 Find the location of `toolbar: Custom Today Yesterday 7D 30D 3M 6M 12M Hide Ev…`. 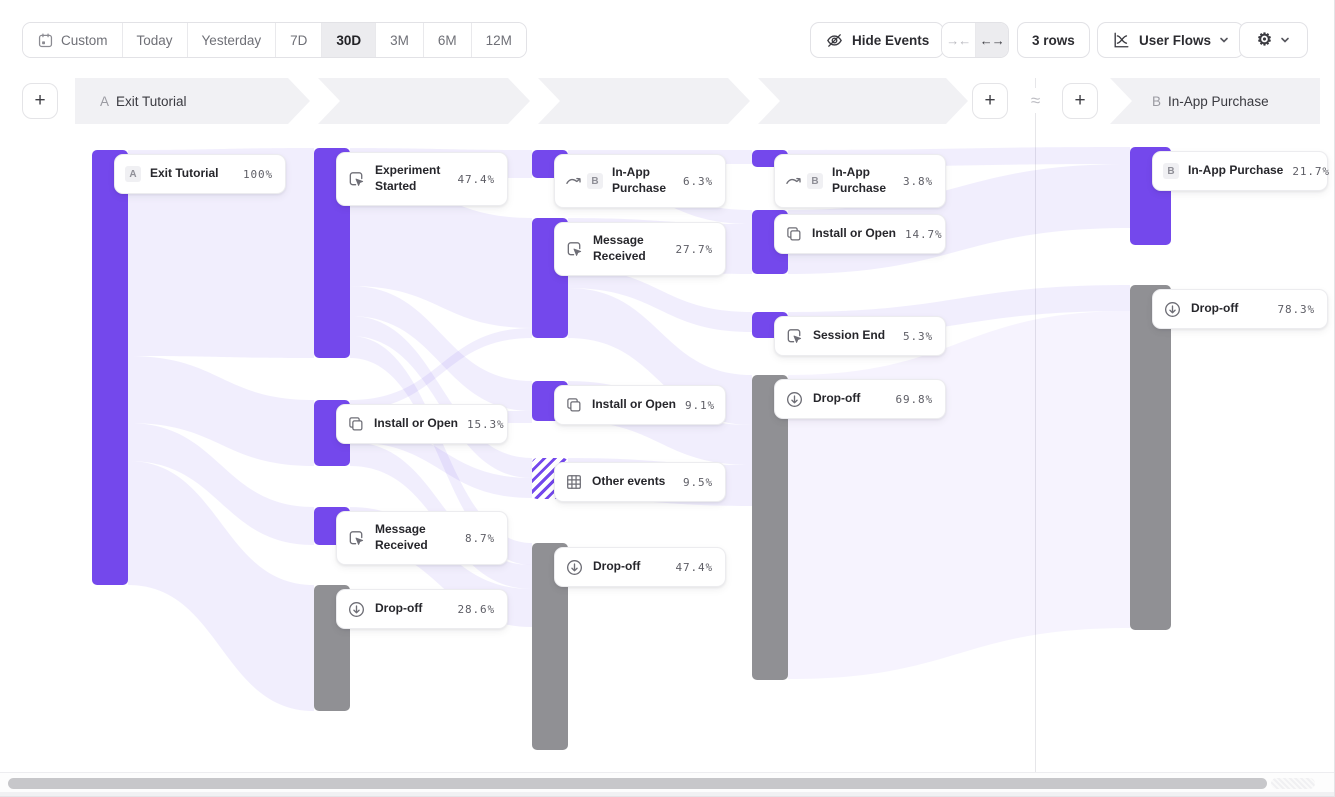

toolbar: Custom Today Yesterday 7D 30D 3M 6M 12M Hide Ev… is located at coordinates (667, 40).